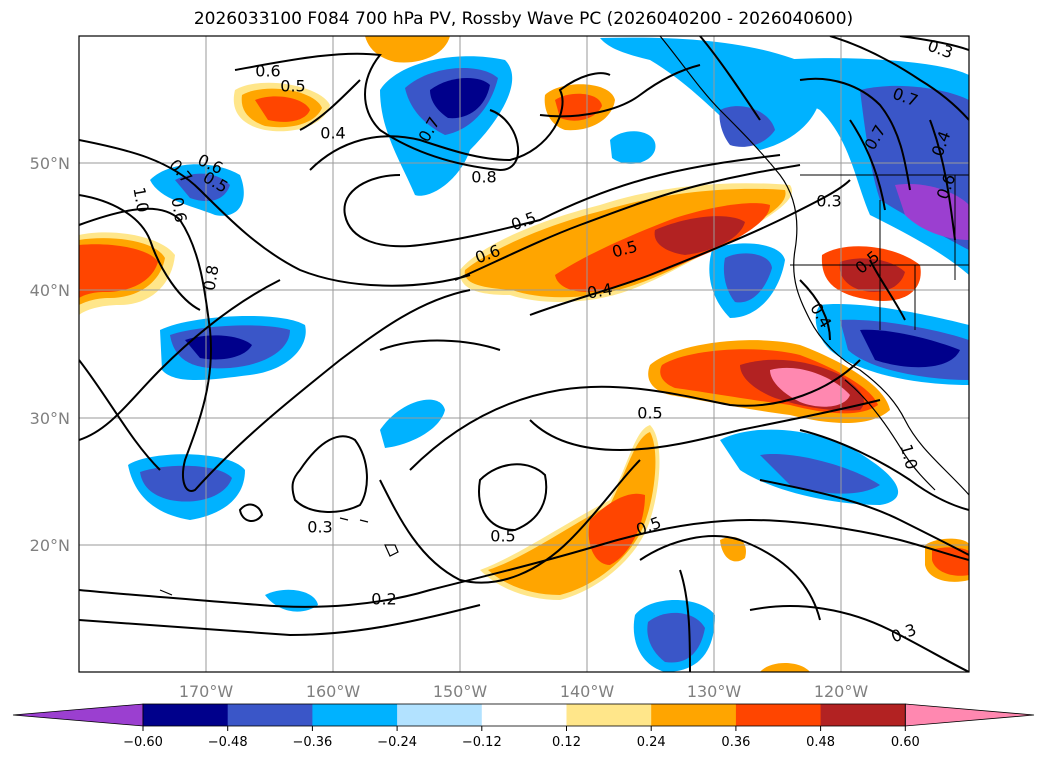 This screenshot has width=1047, height=765. Describe the element at coordinates (50, 163) in the screenshot. I see `lat-label-50n: 50°N` at that location.